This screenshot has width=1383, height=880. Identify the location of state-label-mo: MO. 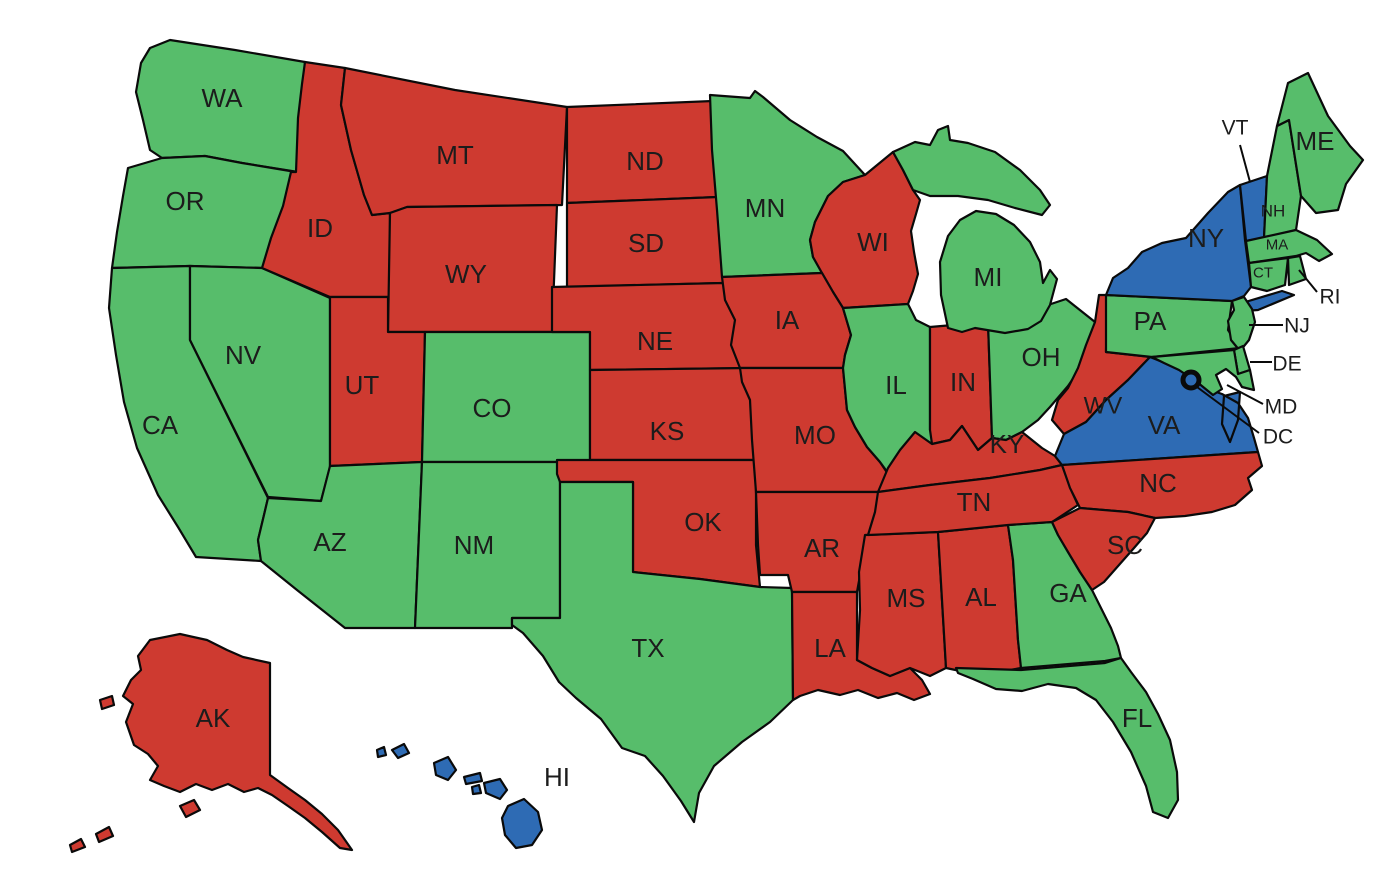
(815, 435).